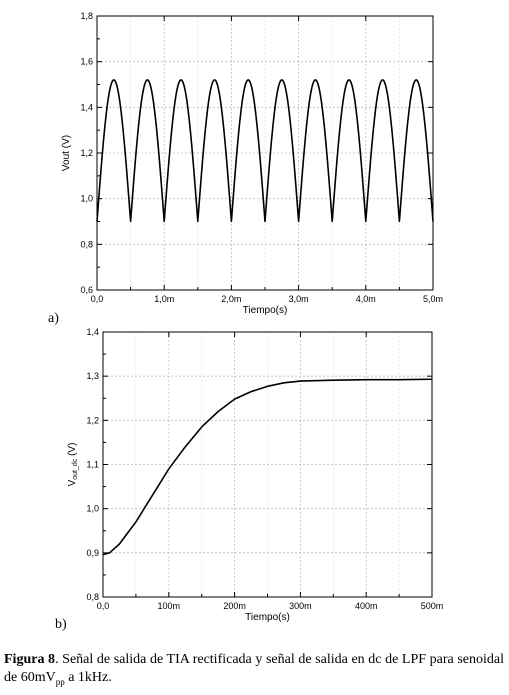 This screenshot has height=695, width=509. I want to click on panel-label: a), so click(53, 318).